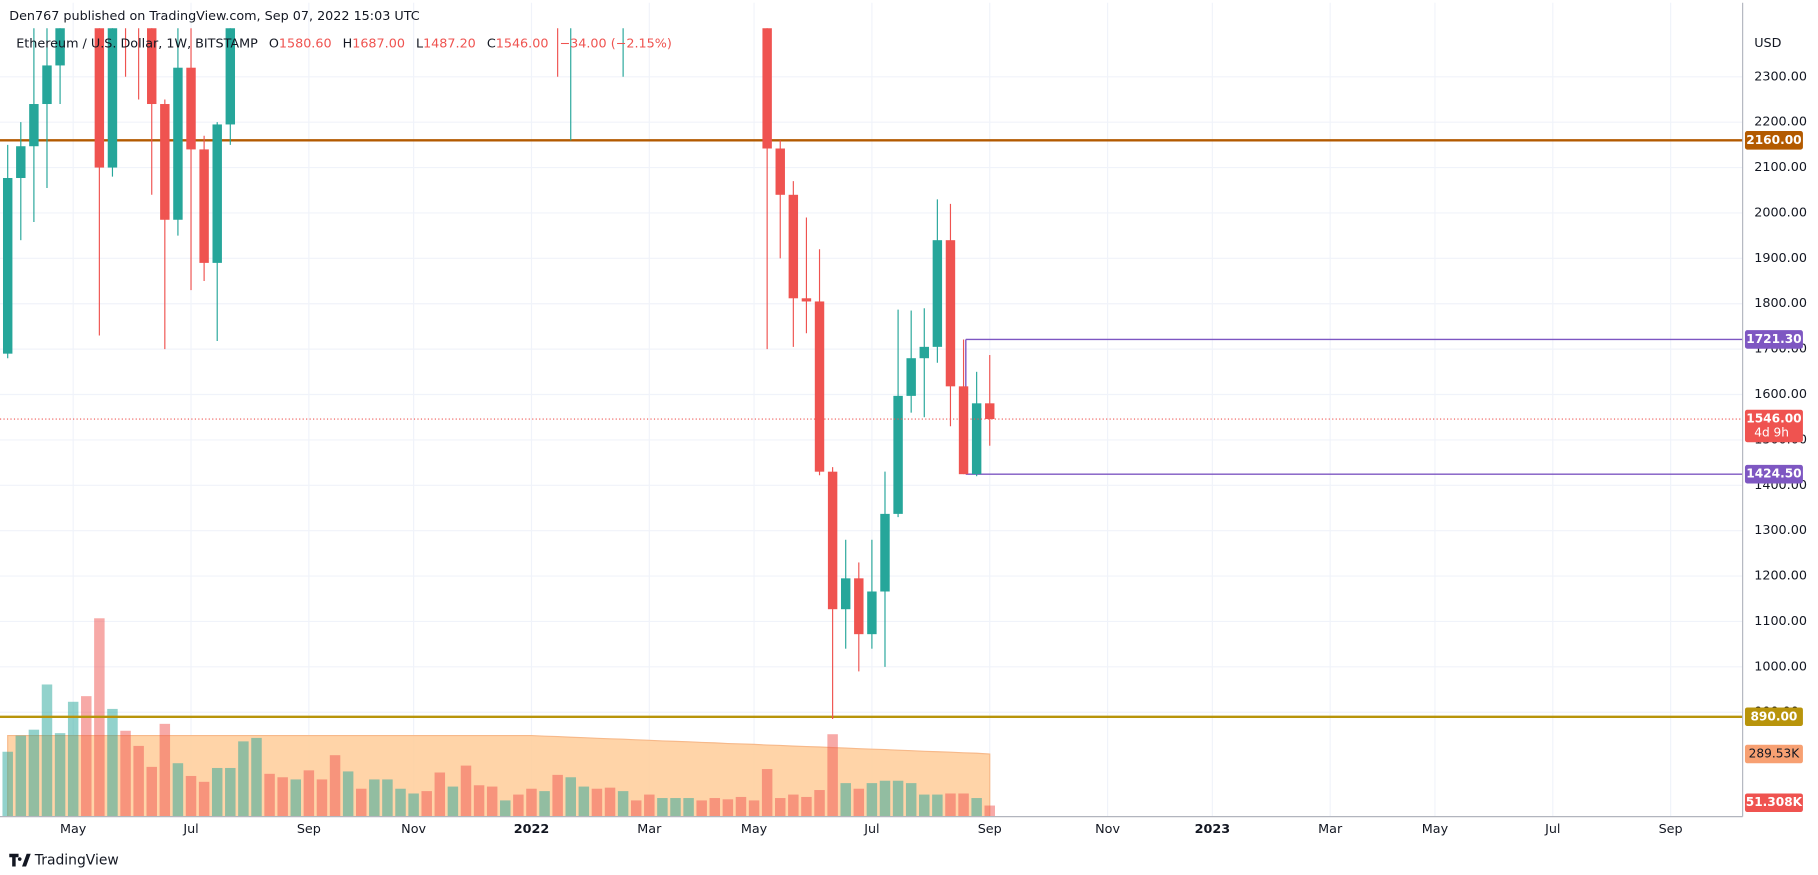  What do you see at coordinates (1780, 167) in the screenshot?
I see `y-tick-label: 2100.00` at bounding box center [1780, 167].